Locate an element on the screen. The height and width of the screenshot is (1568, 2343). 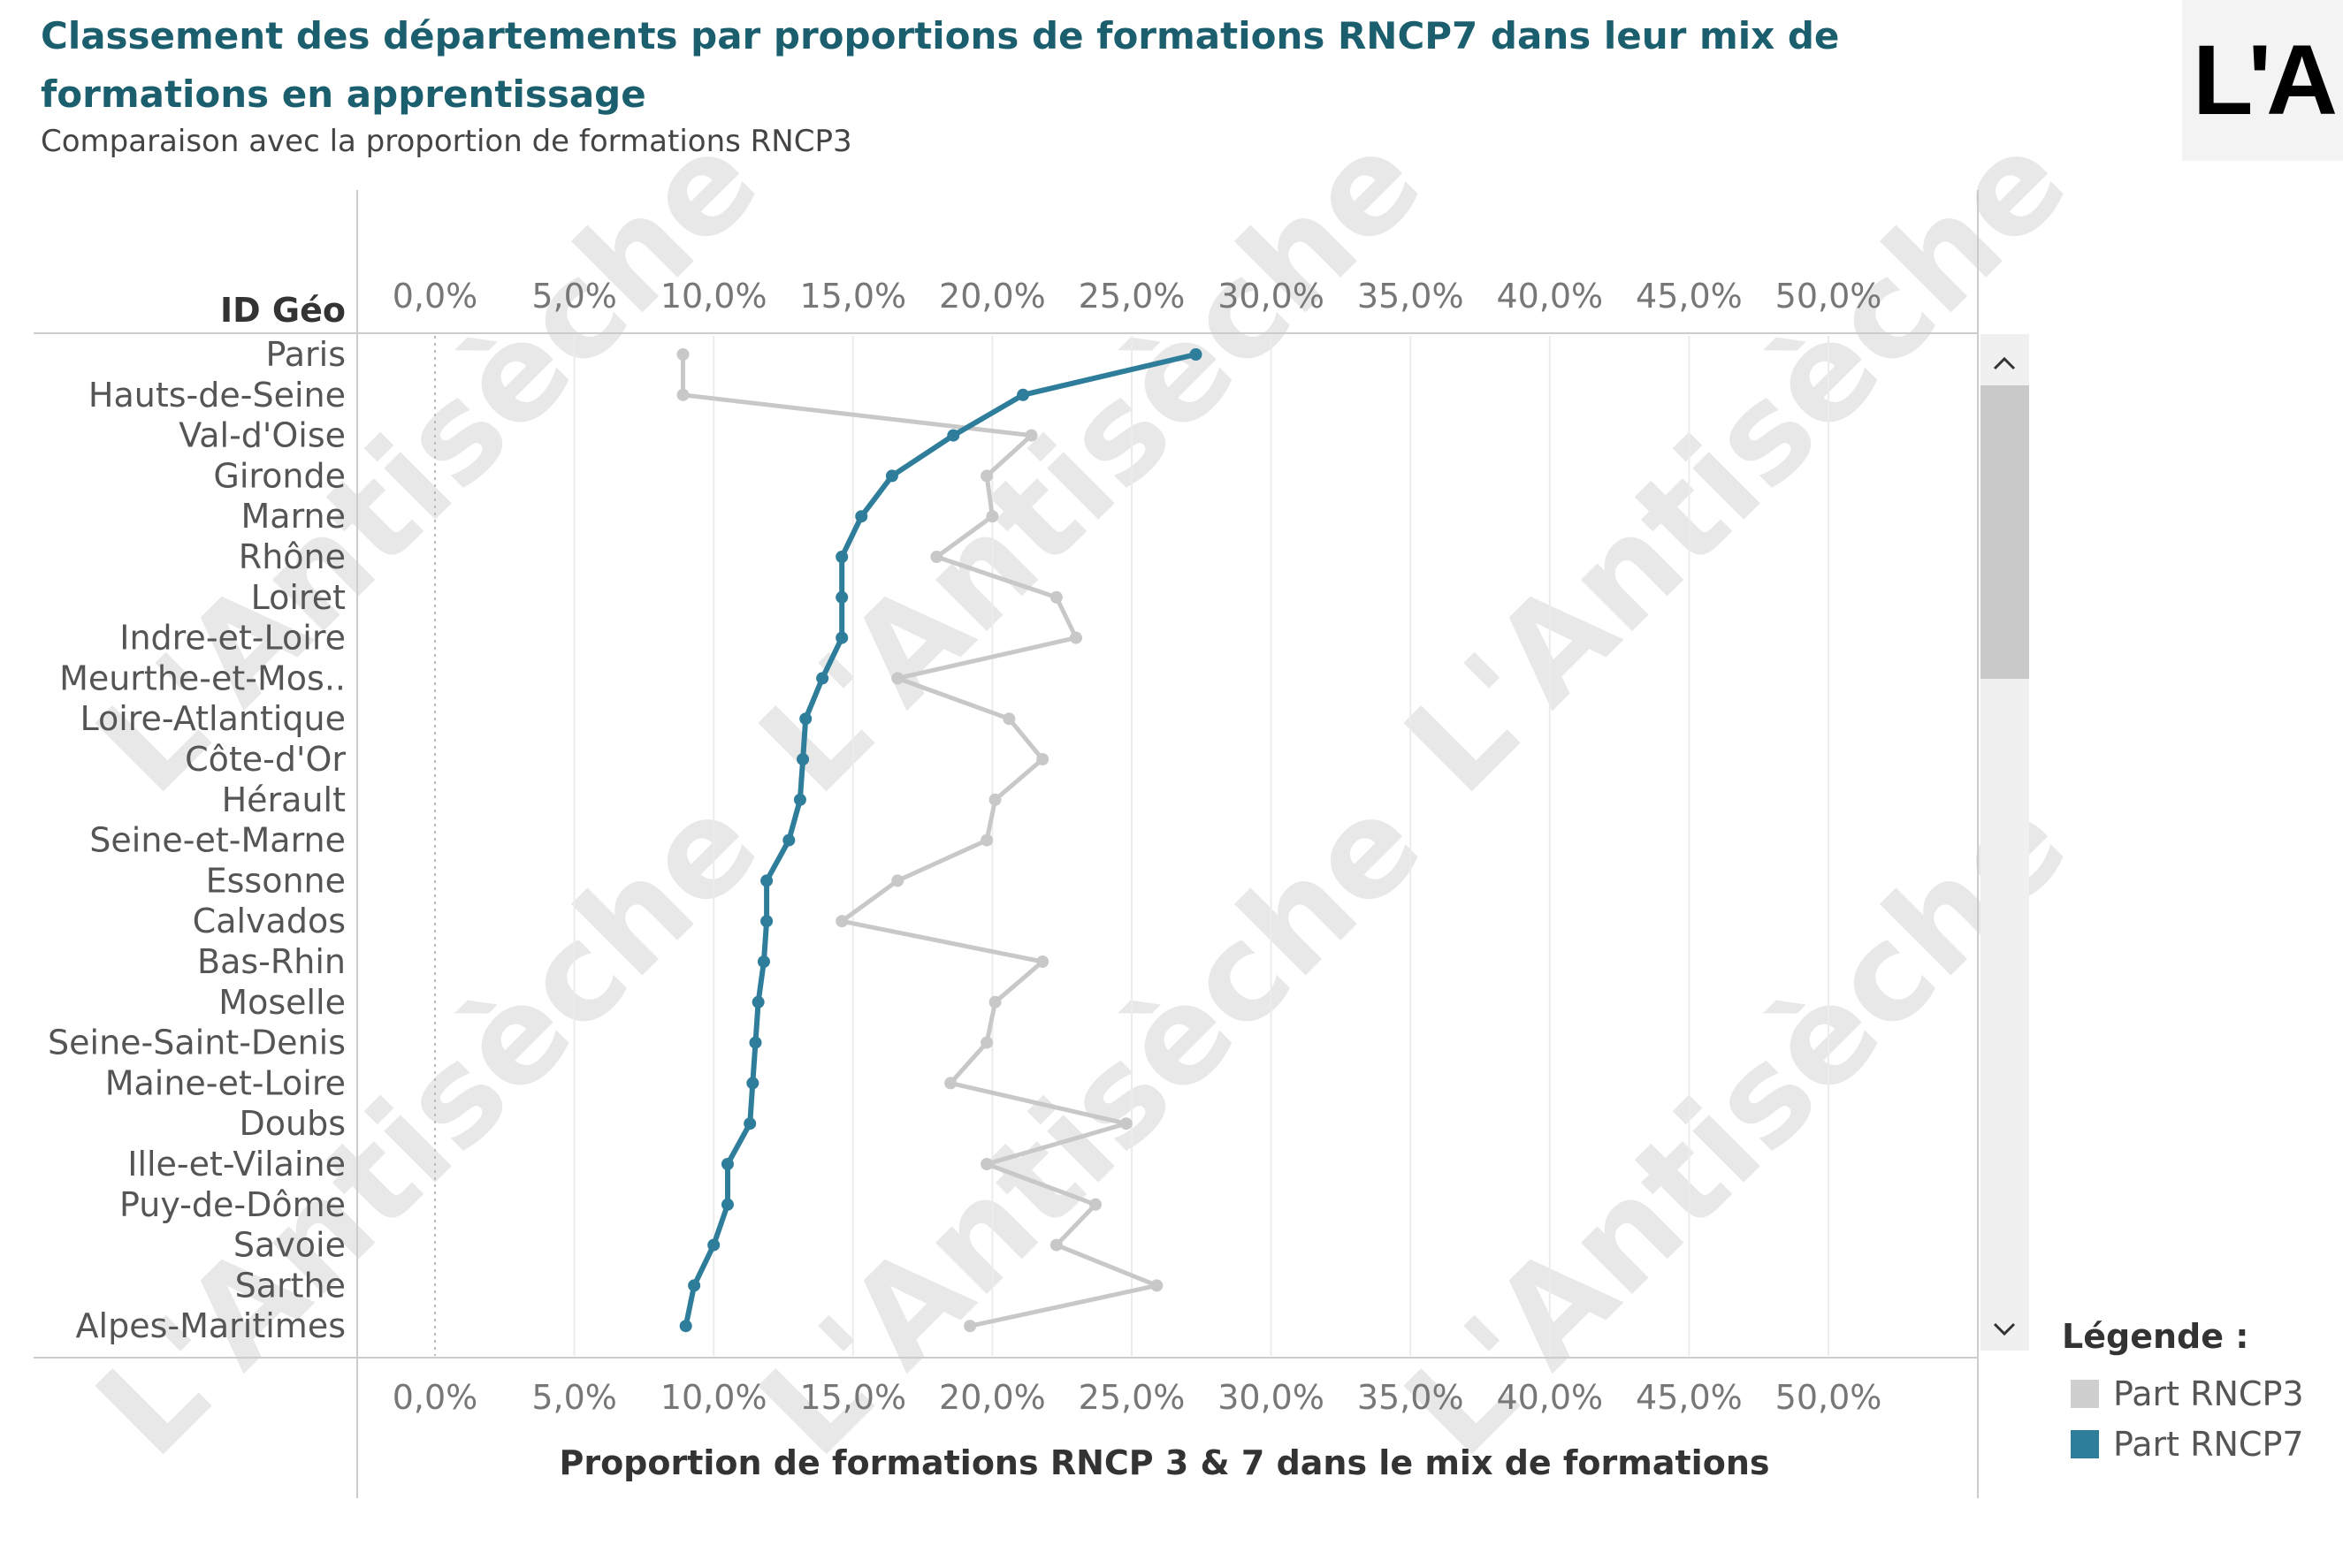
tick-label-top: 20,0% is located at coordinates (992, 296).